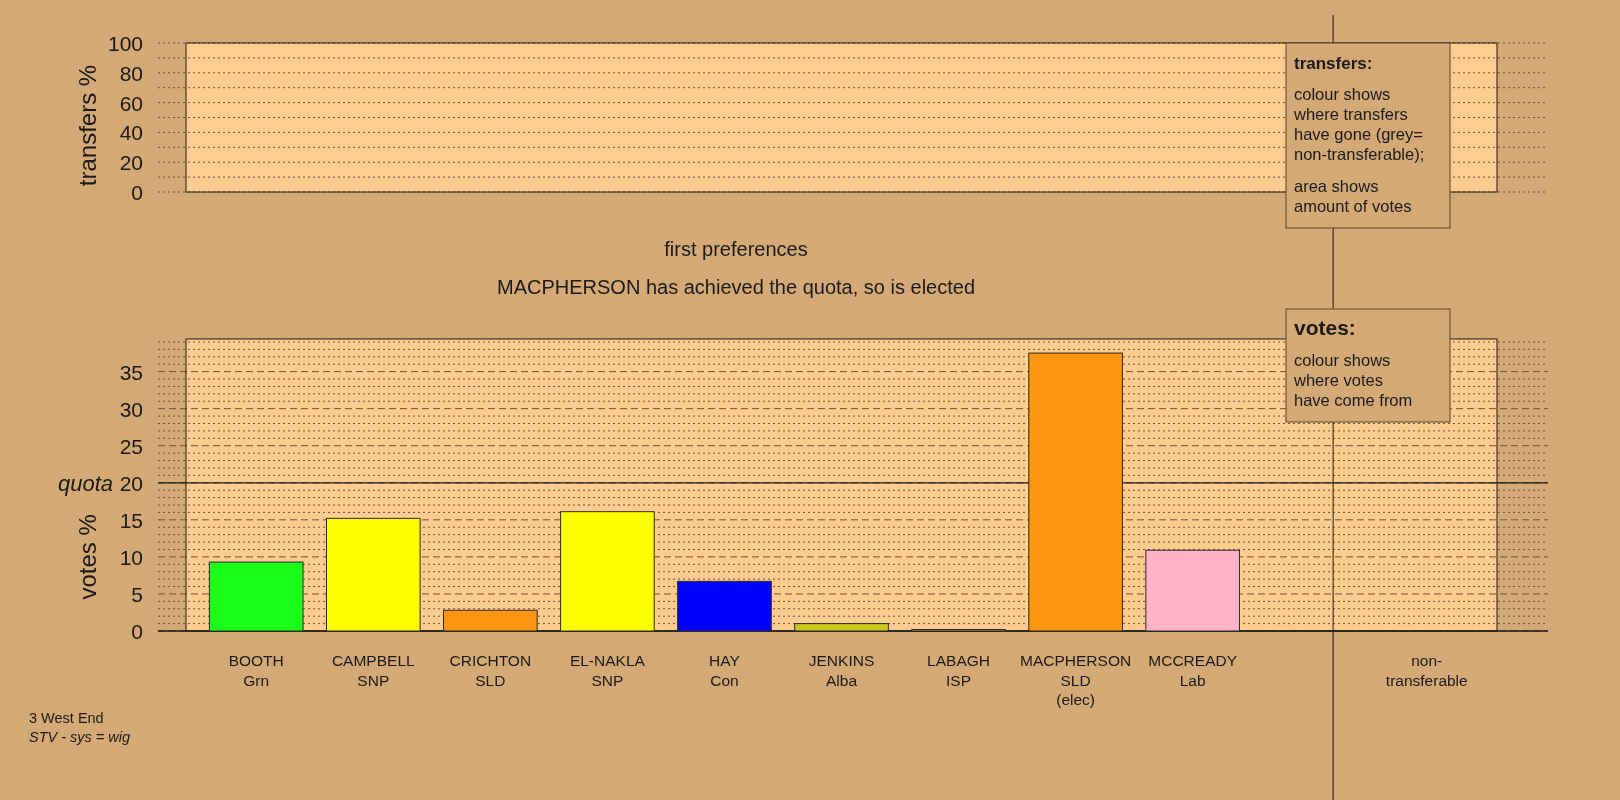 This screenshot has height=800, width=1620. I want to click on y-axis-title: votes %, so click(87, 557).